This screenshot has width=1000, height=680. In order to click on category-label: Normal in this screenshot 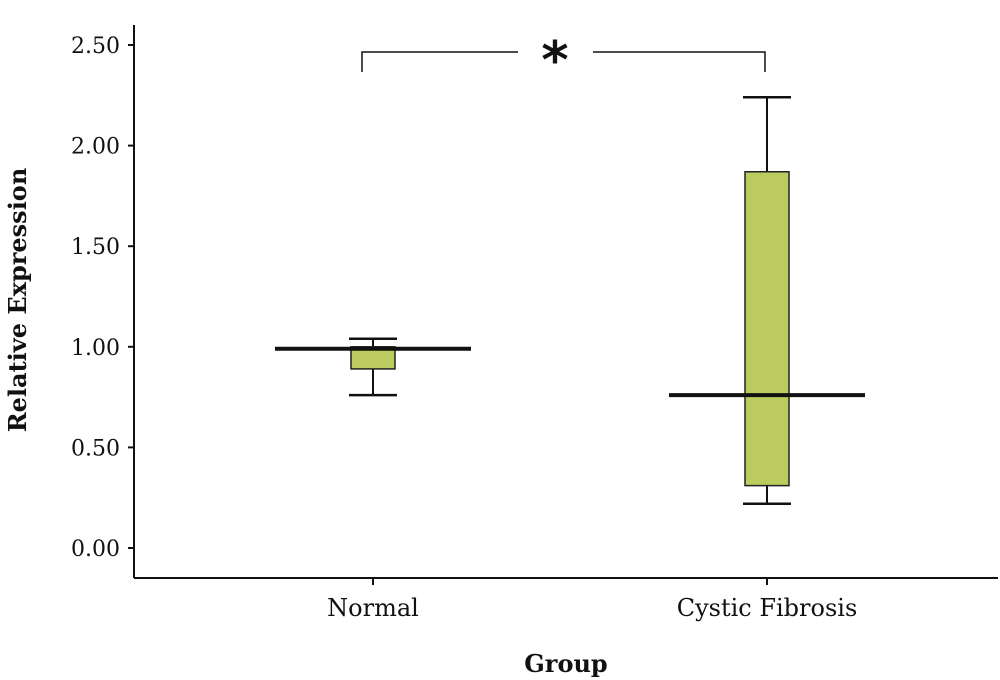, I will do `click(373, 608)`.